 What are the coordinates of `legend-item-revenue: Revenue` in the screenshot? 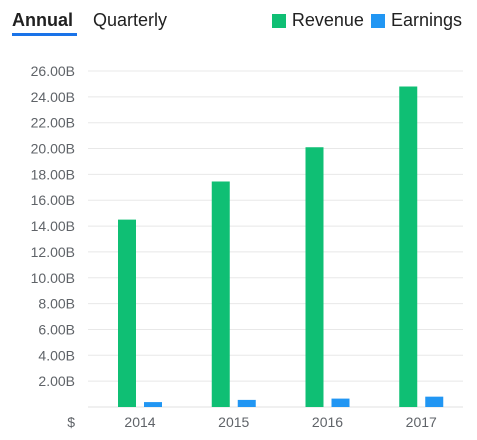 It's located at (317, 20).